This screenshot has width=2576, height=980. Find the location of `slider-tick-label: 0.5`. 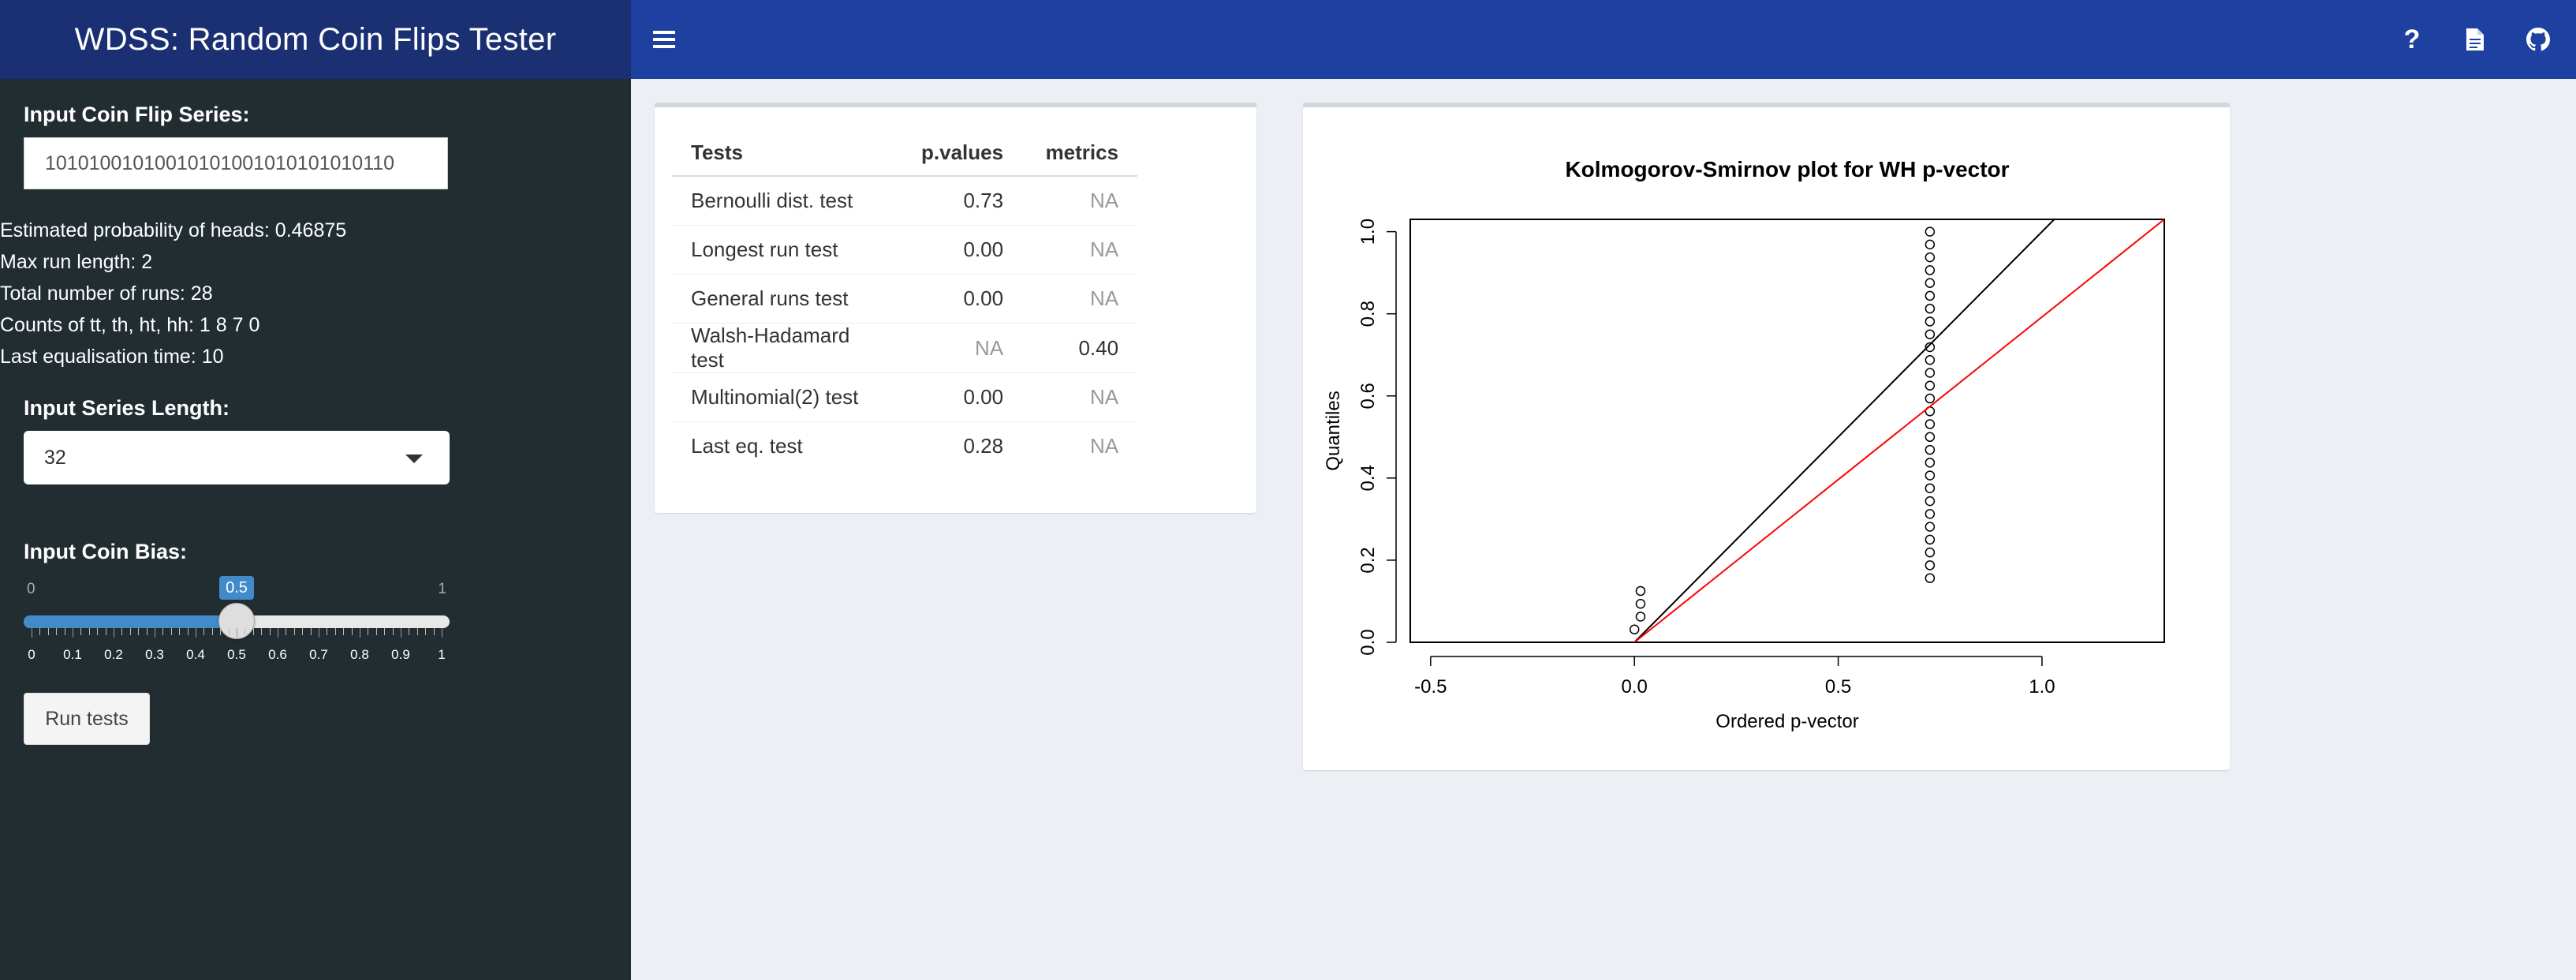

slider-tick-label: 0.5 is located at coordinates (236, 654).